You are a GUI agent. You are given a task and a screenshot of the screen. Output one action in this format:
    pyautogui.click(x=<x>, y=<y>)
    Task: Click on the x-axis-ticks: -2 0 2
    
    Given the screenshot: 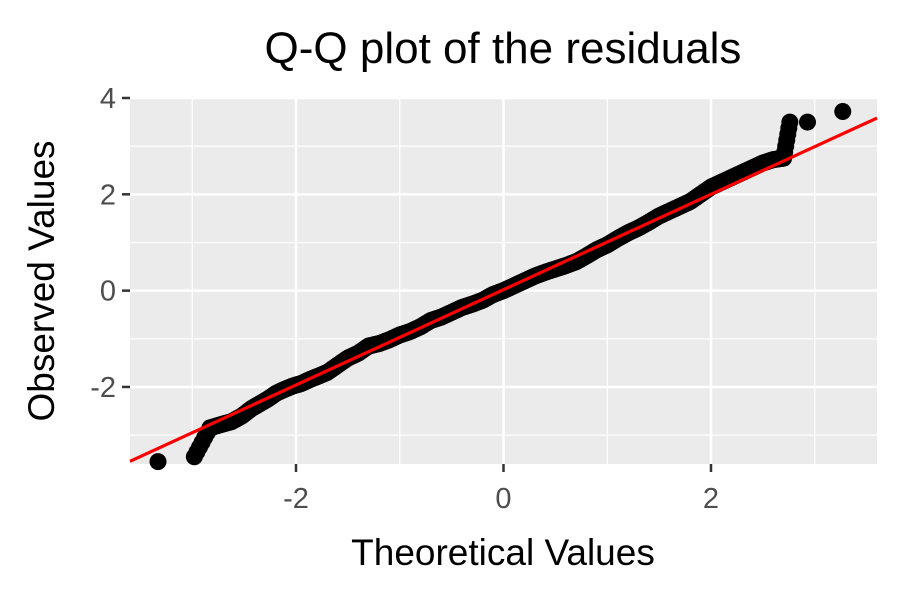 What is the action you would take?
    pyautogui.click(x=501, y=489)
    